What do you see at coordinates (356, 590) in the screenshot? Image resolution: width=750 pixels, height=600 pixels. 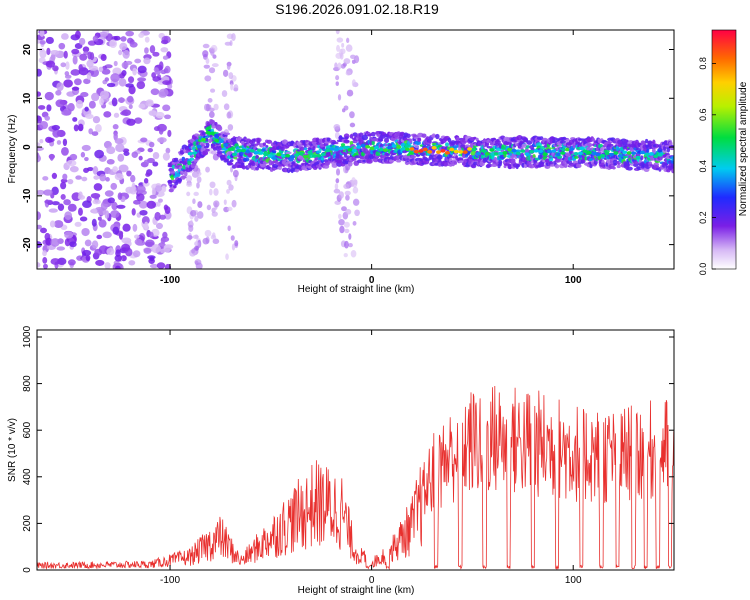 I see `snr-xlabel: Height of straight line (km)` at bounding box center [356, 590].